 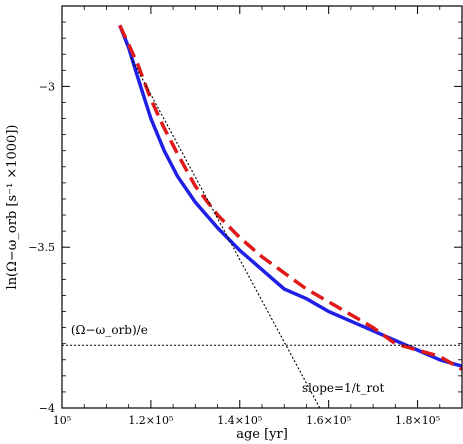 I want to click on y-tick-label: −4, so click(x=47, y=408).